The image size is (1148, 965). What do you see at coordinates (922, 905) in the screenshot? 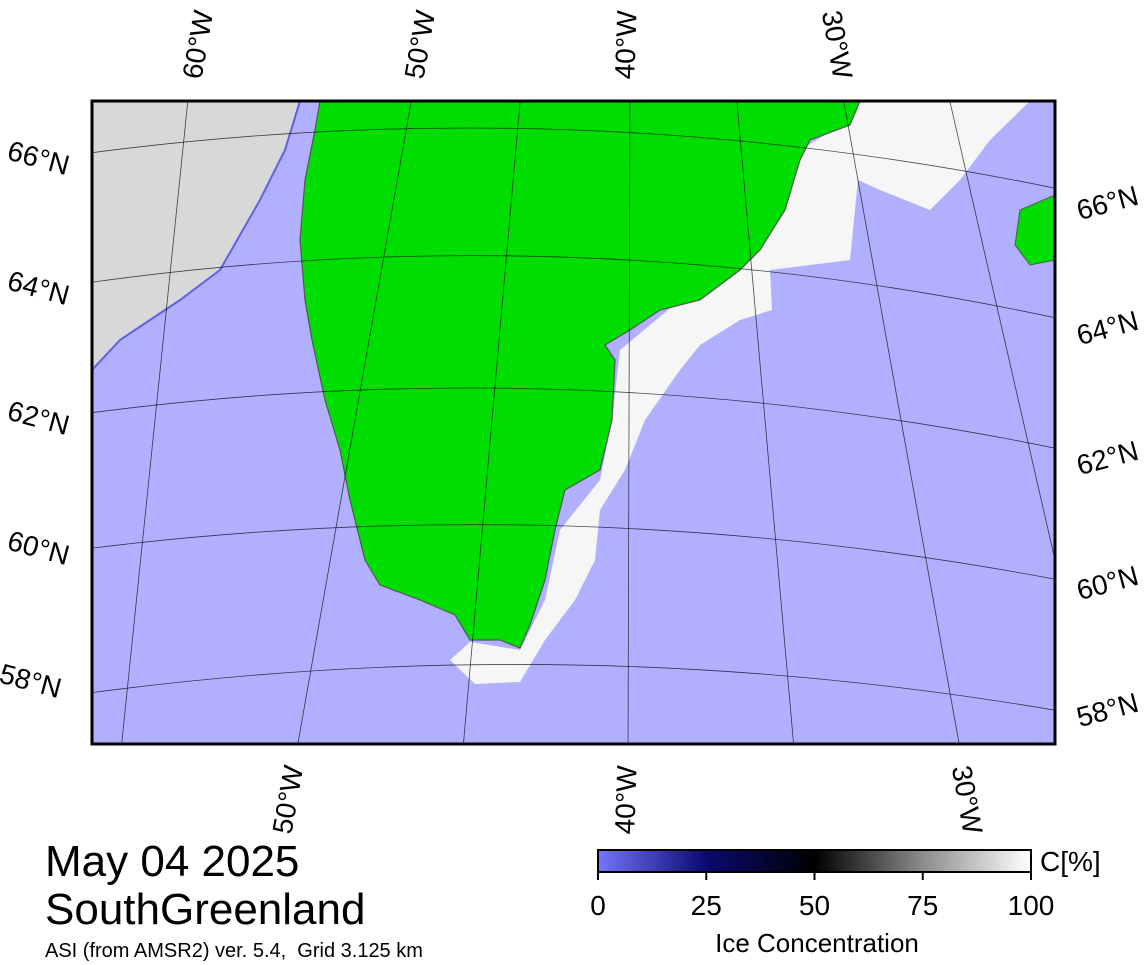
I see `colorbar-tick-label: 75` at bounding box center [922, 905].